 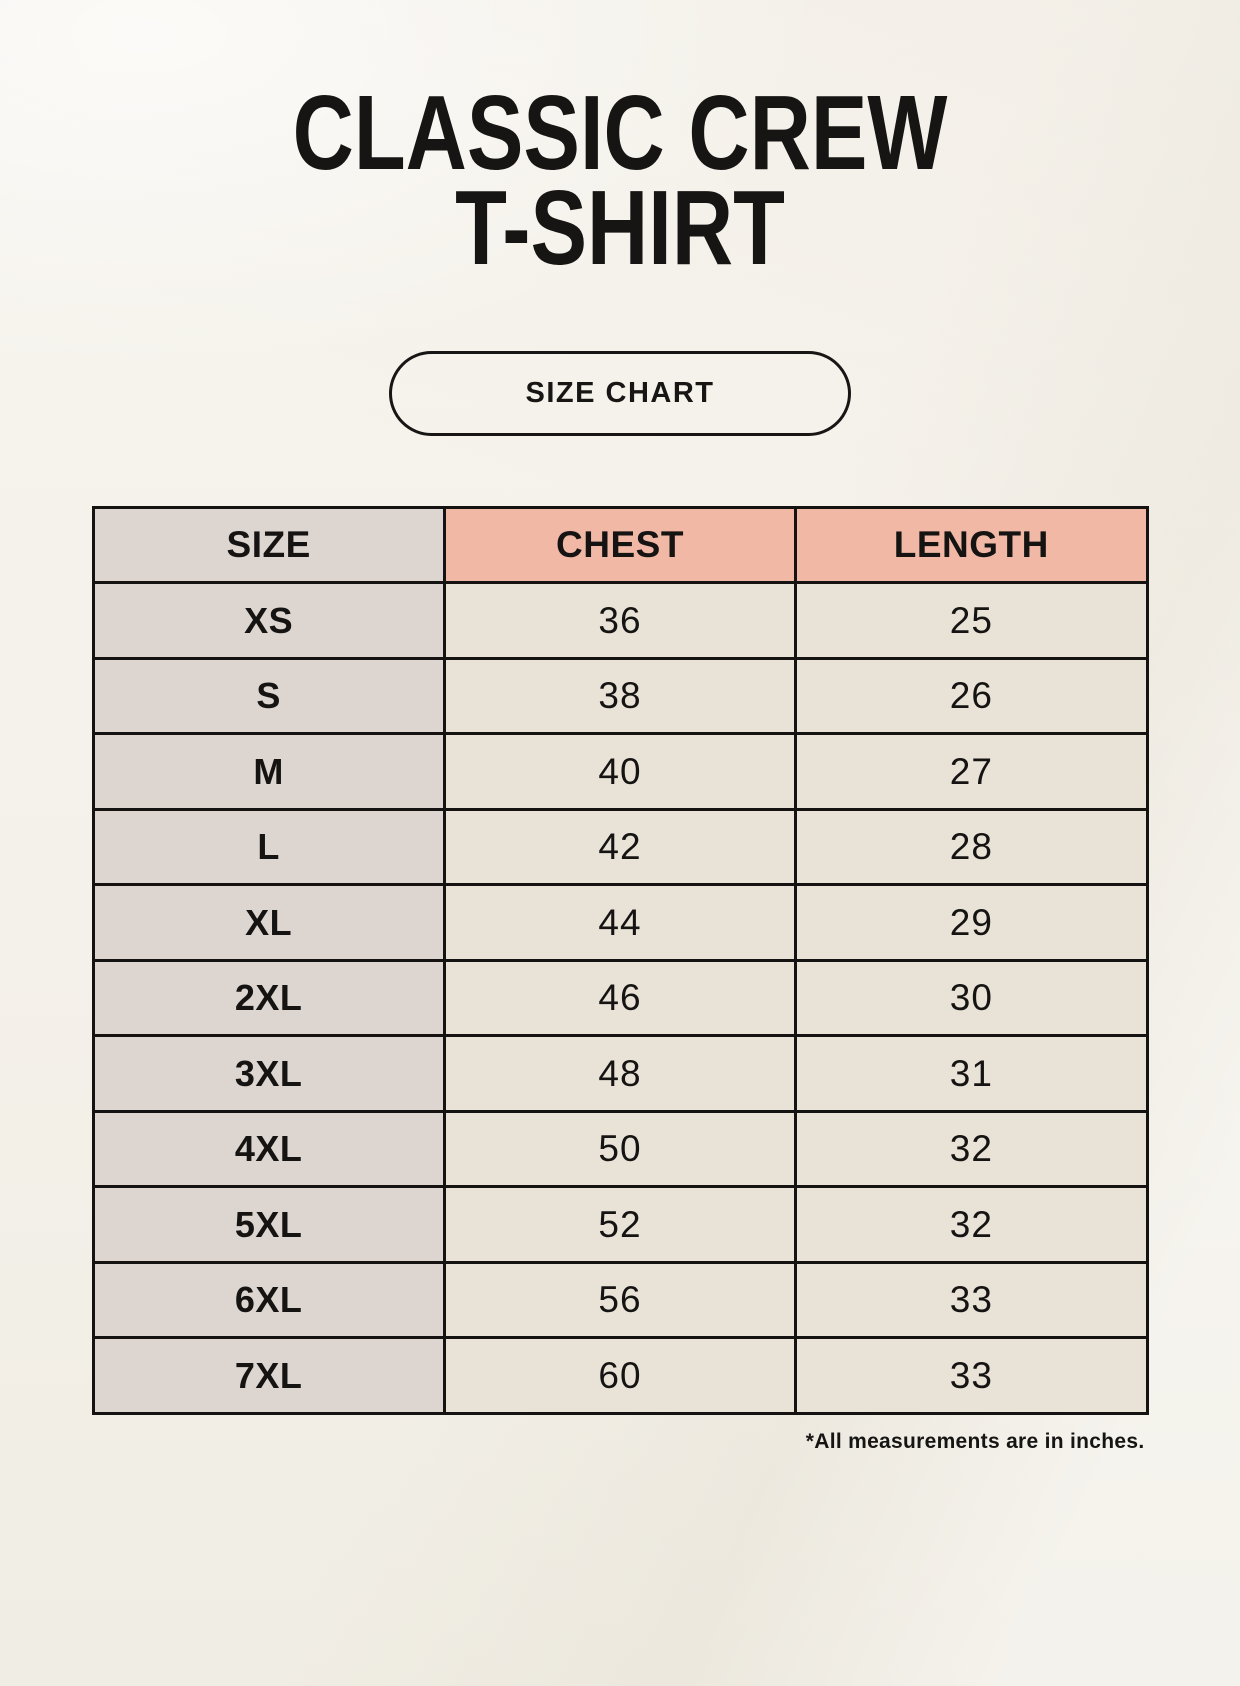 I want to click on size-cell: XS, so click(x=268, y=620).